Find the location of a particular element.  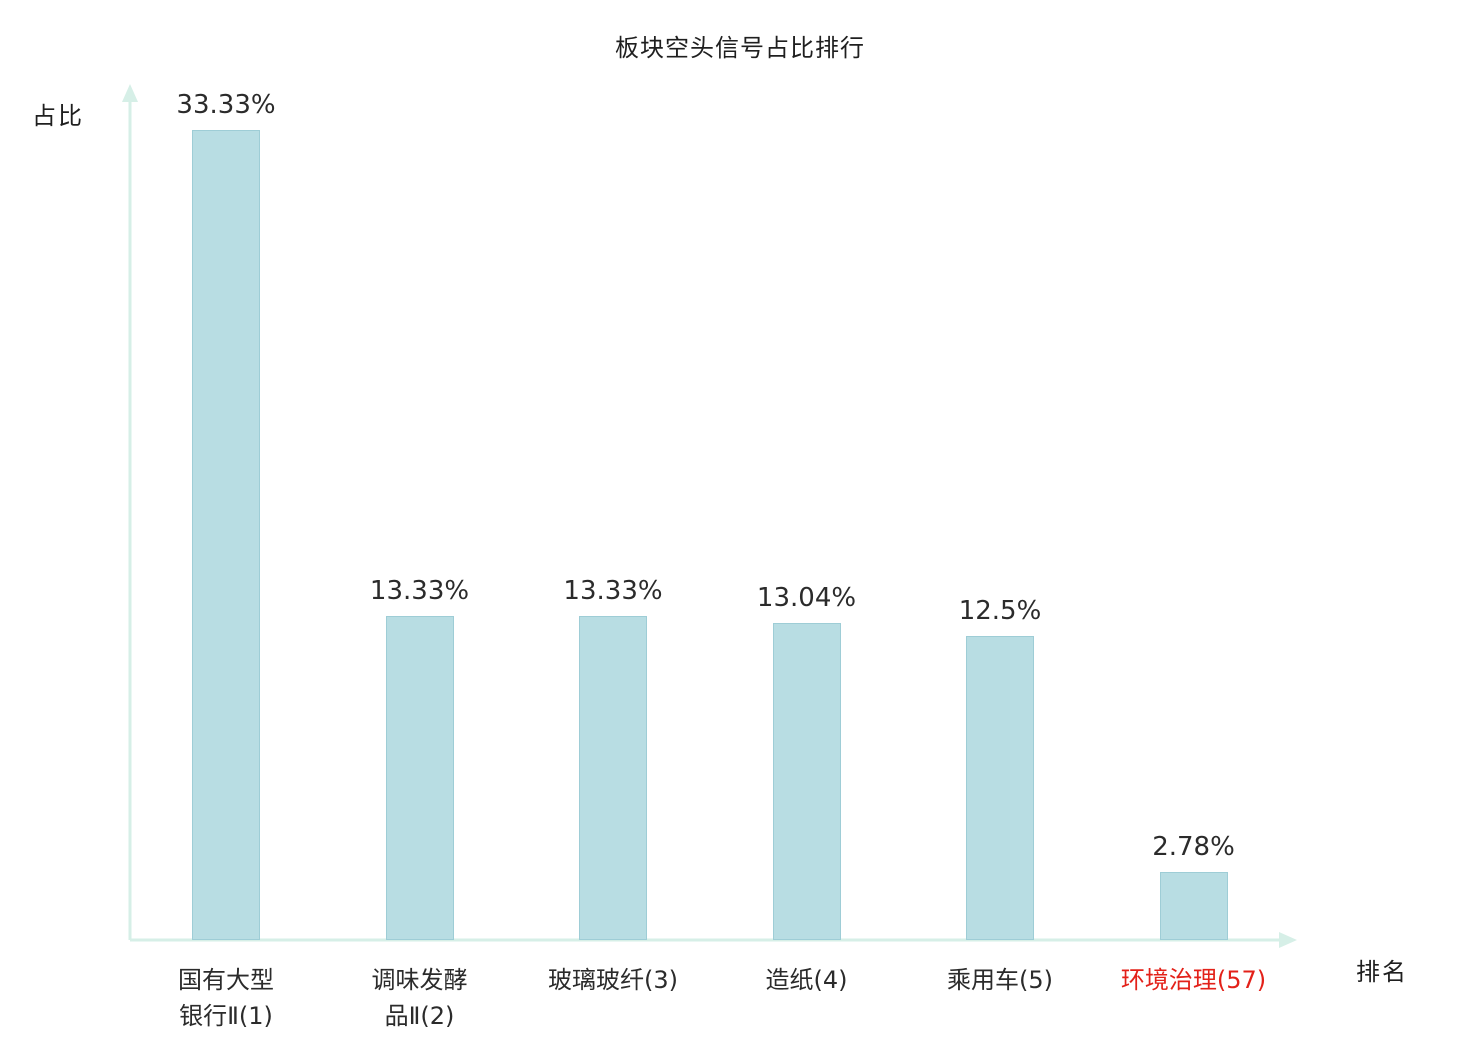

category-label: 玻璃玻纤(3) is located at coordinates (613, 980).